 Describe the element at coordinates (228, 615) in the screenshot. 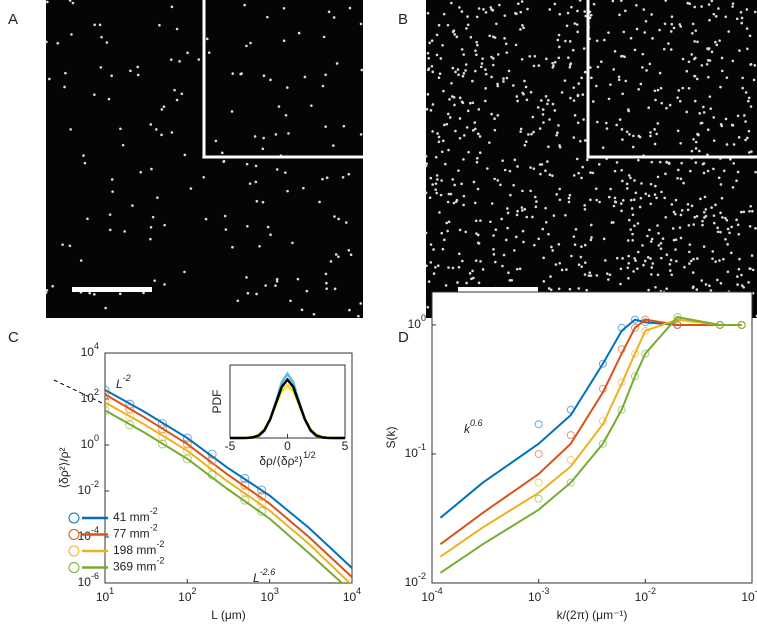

I see `x-axis-label: L (μm)` at that location.